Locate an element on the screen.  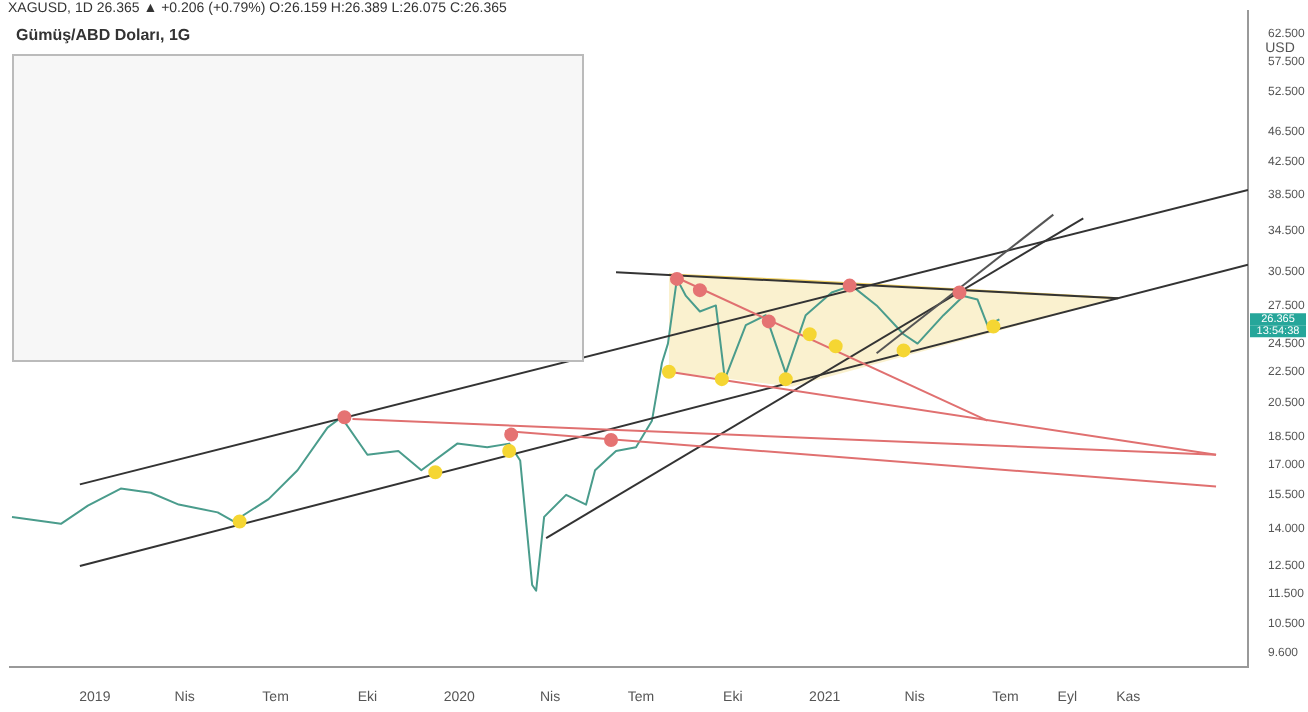
text: Gümüş/ABD Doları, 1G is located at coordinates (103, 35).